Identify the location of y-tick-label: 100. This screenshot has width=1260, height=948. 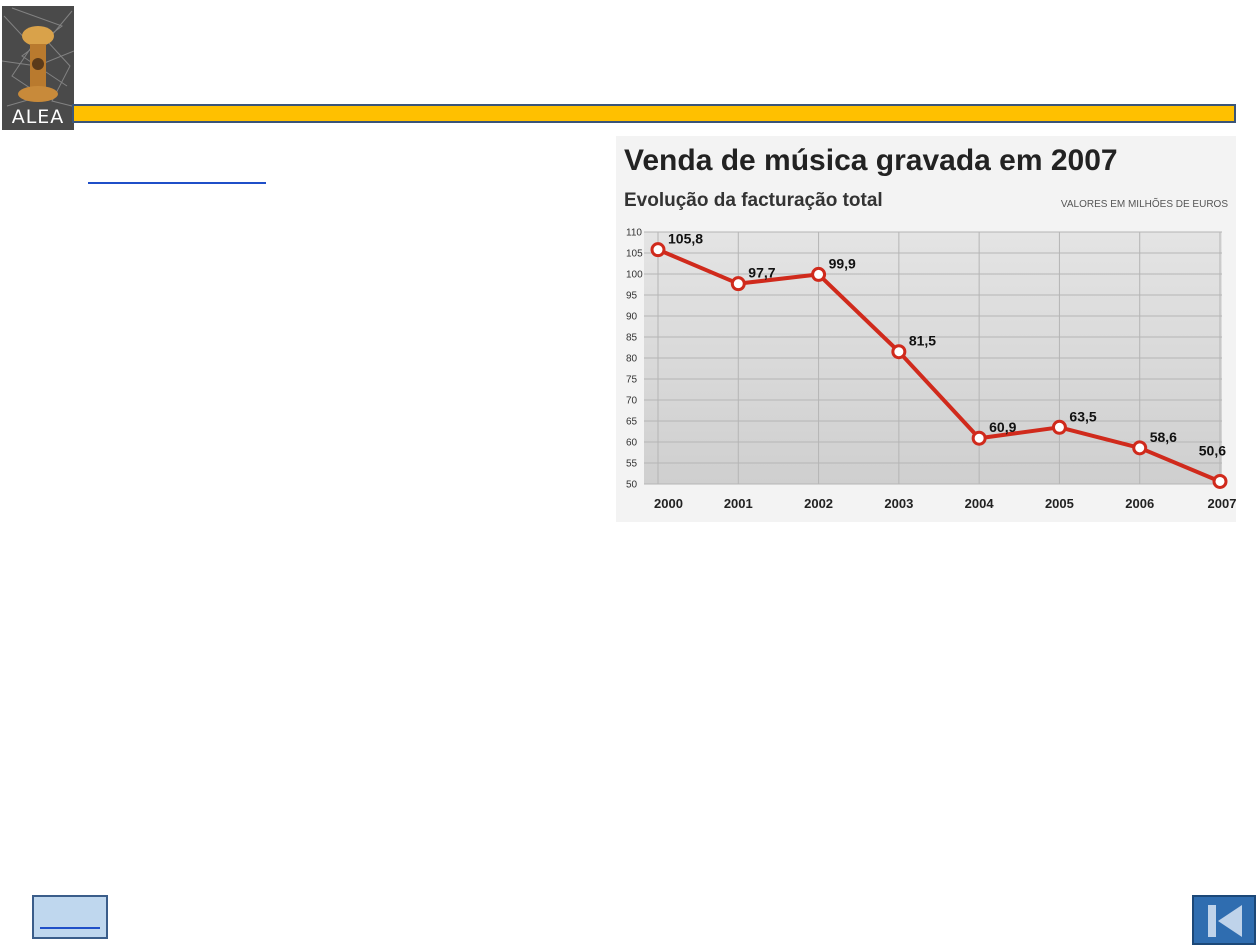
(634, 275).